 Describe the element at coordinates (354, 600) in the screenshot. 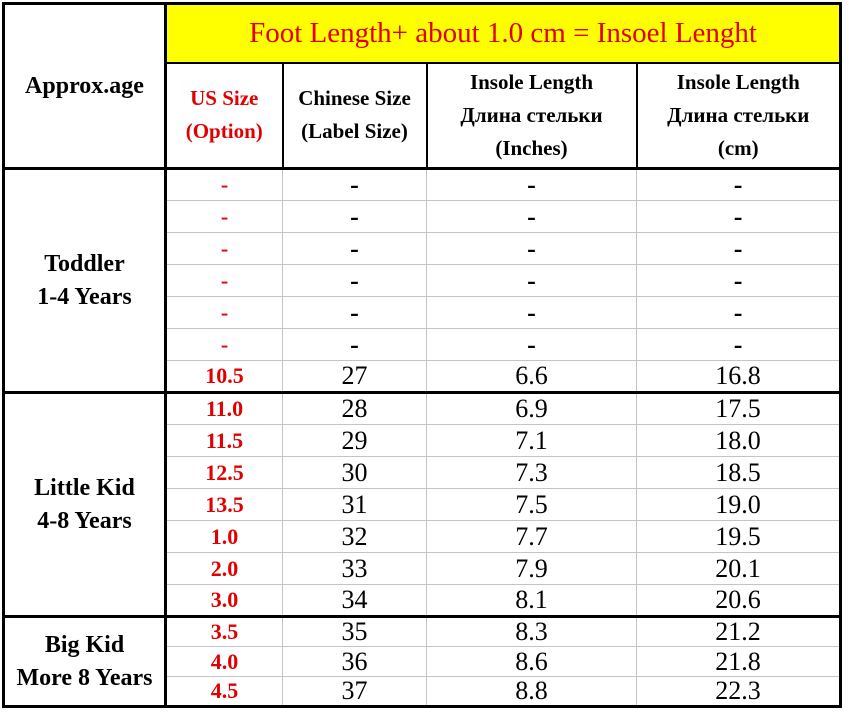

I see `chinese-size-cell: 34` at that location.